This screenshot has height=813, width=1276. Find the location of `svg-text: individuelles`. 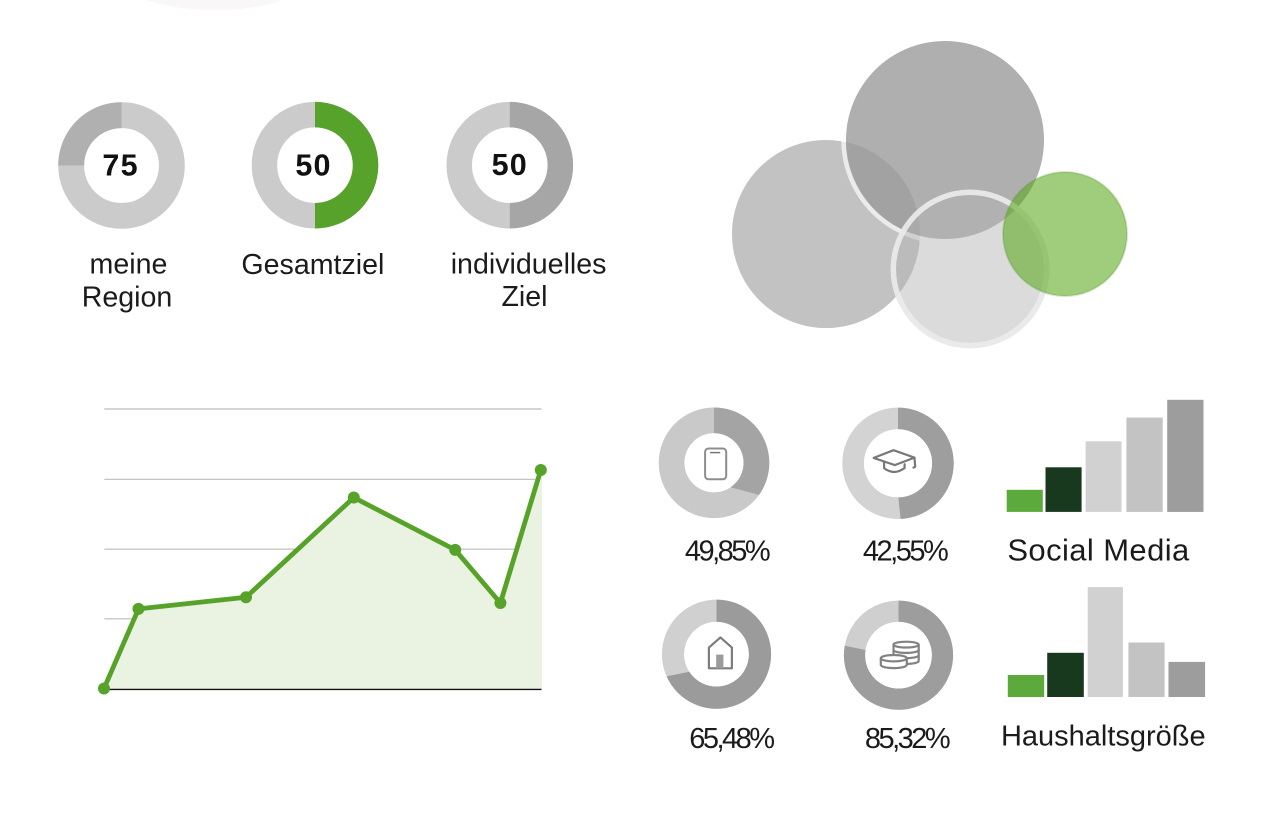

svg-text: individuelles is located at coordinates (529, 264).